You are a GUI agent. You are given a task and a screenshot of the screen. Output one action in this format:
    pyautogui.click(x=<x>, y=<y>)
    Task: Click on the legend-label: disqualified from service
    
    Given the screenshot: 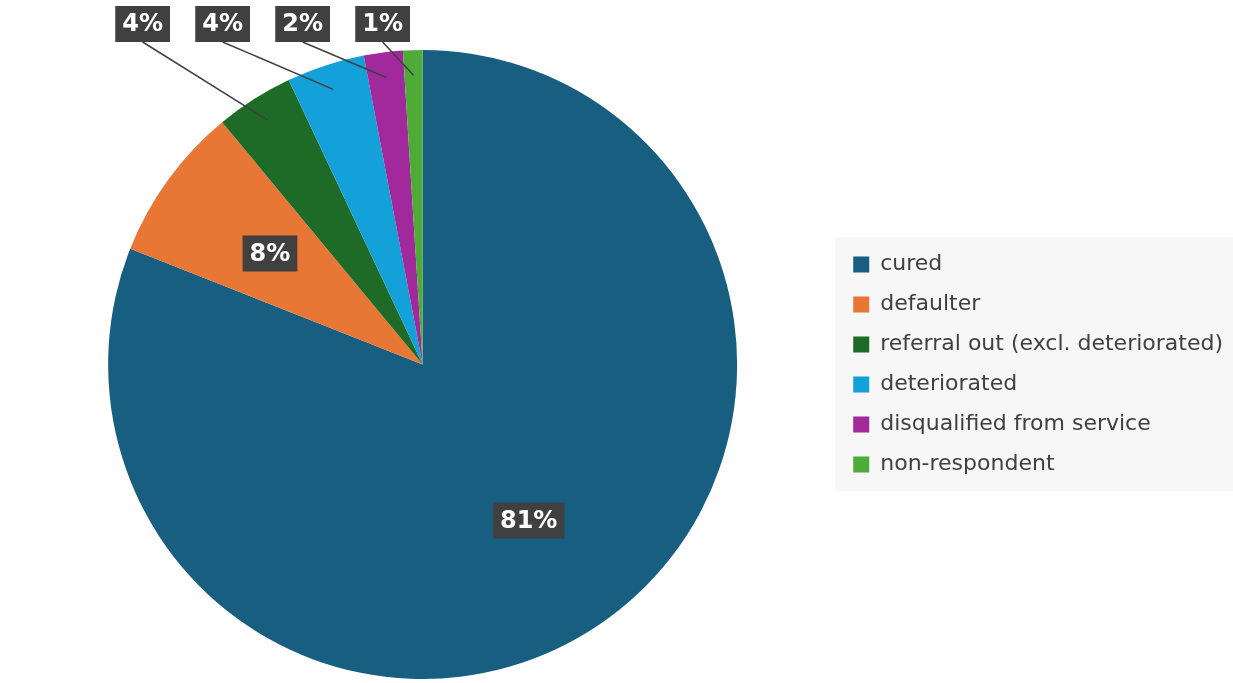 What is the action you would take?
    pyautogui.click(x=1015, y=423)
    